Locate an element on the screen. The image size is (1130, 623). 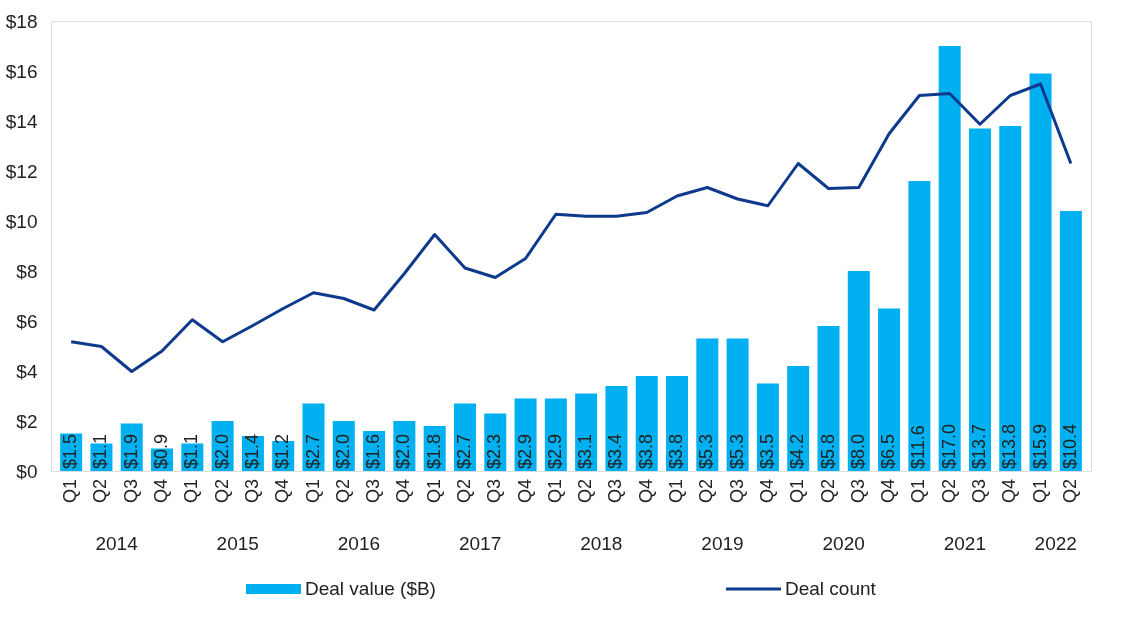
y-tick-label: $0 is located at coordinates (27, 471).